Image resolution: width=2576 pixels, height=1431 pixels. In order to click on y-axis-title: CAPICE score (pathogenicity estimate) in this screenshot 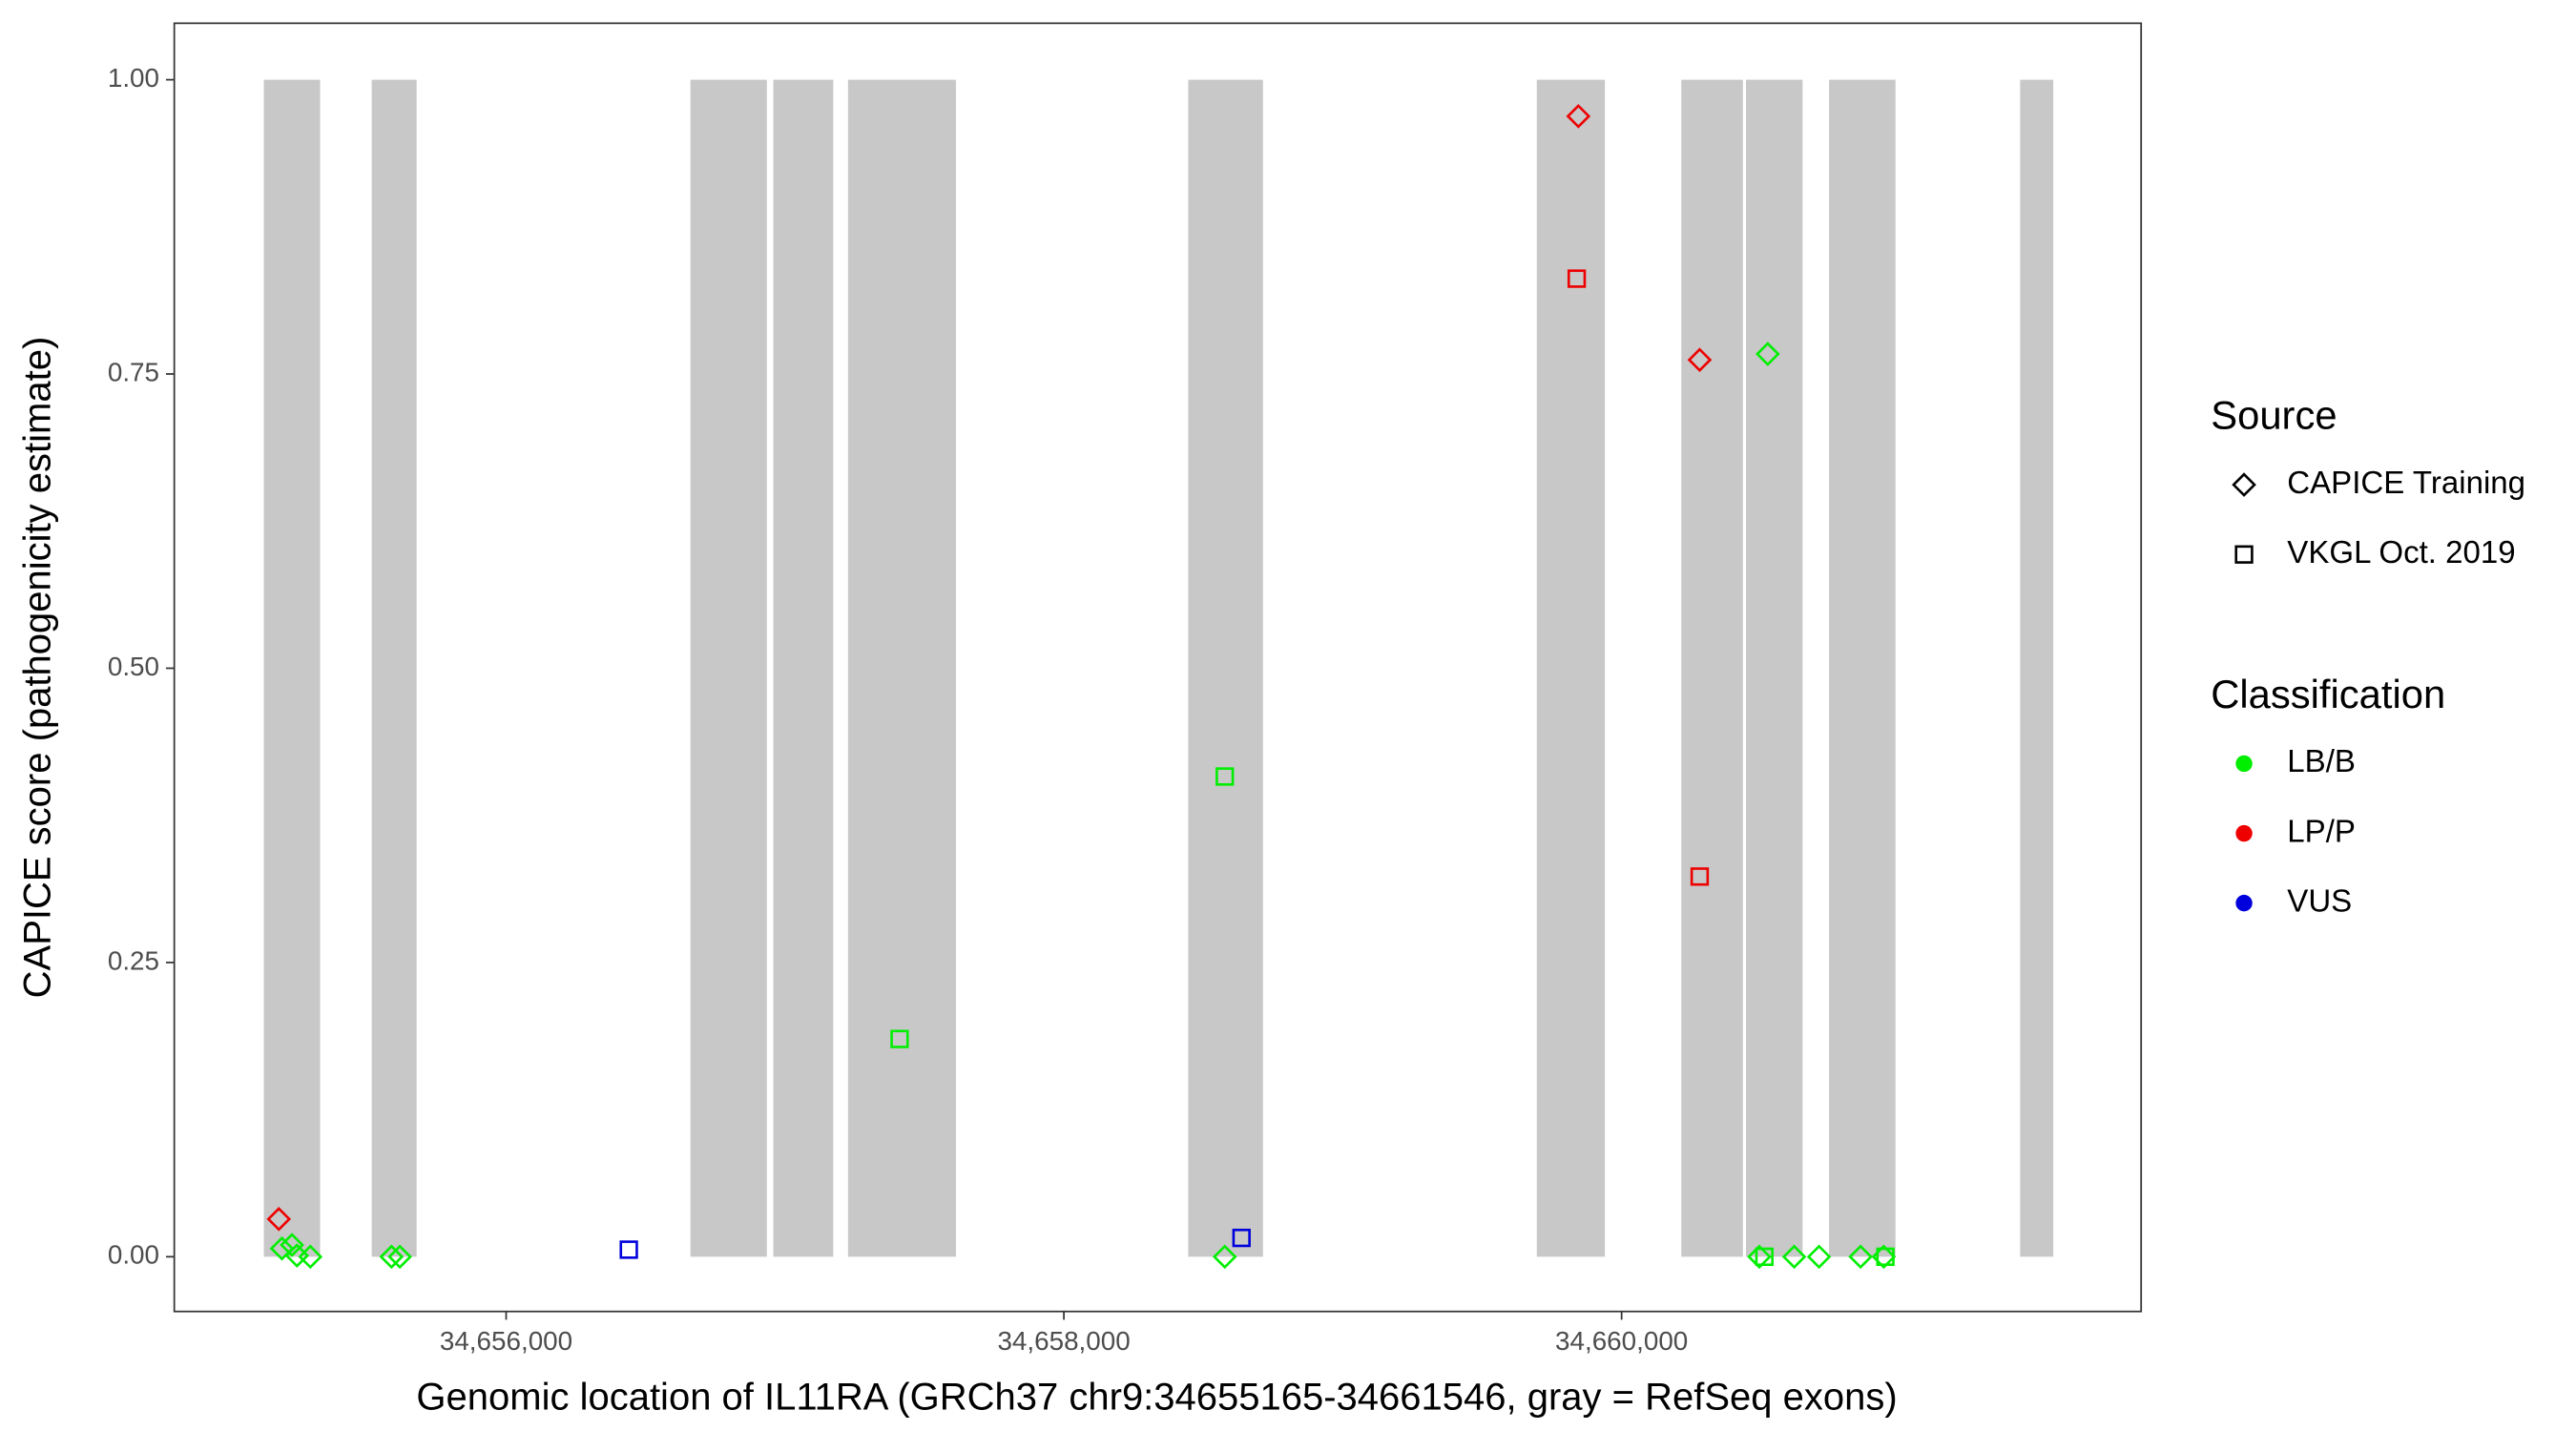, I will do `click(37, 668)`.